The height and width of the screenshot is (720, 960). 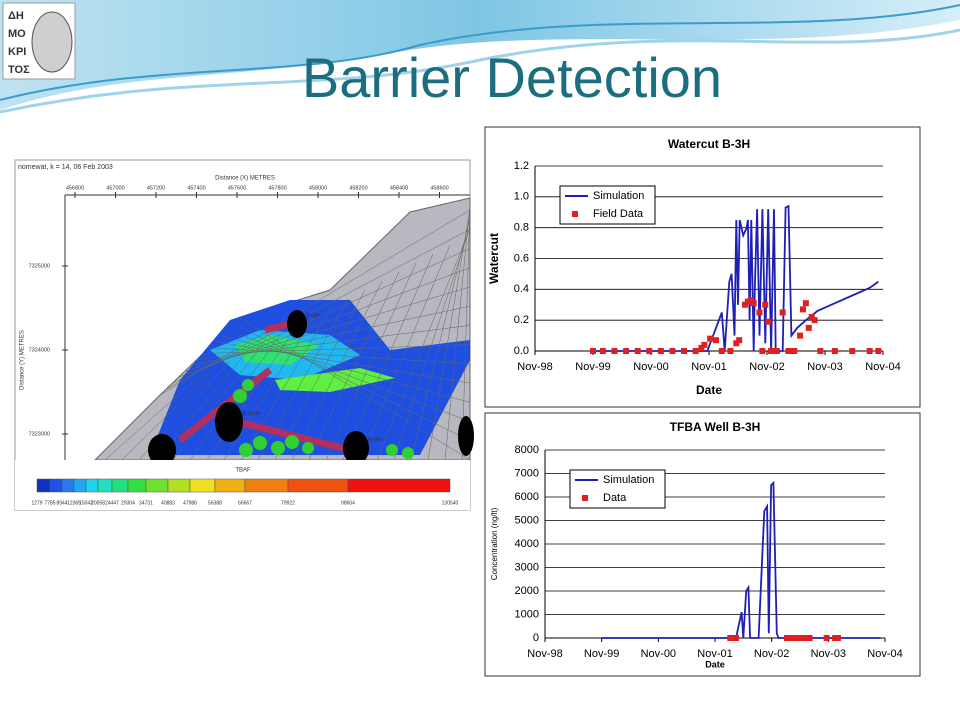 I want to click on logo-bust, so click(x=52, y=42).